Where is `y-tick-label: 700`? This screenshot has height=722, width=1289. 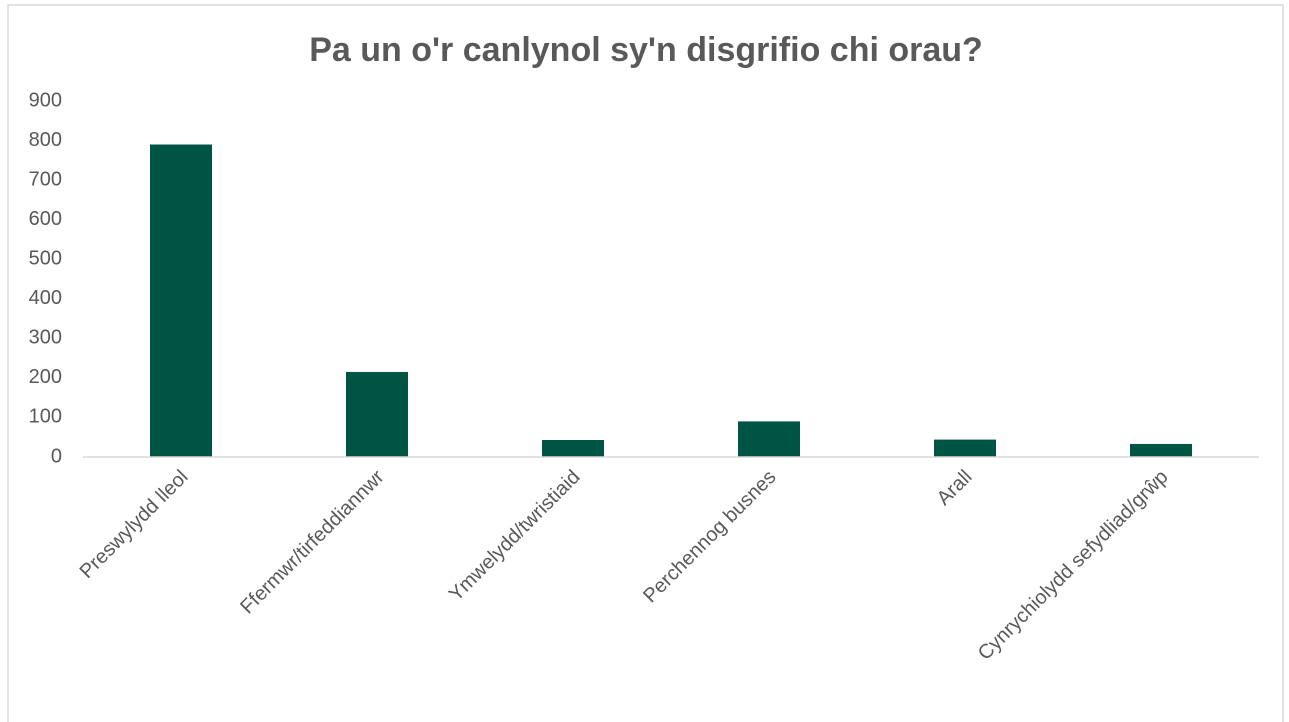
y-tick-label: 700 is located at coordinates (45, 179).